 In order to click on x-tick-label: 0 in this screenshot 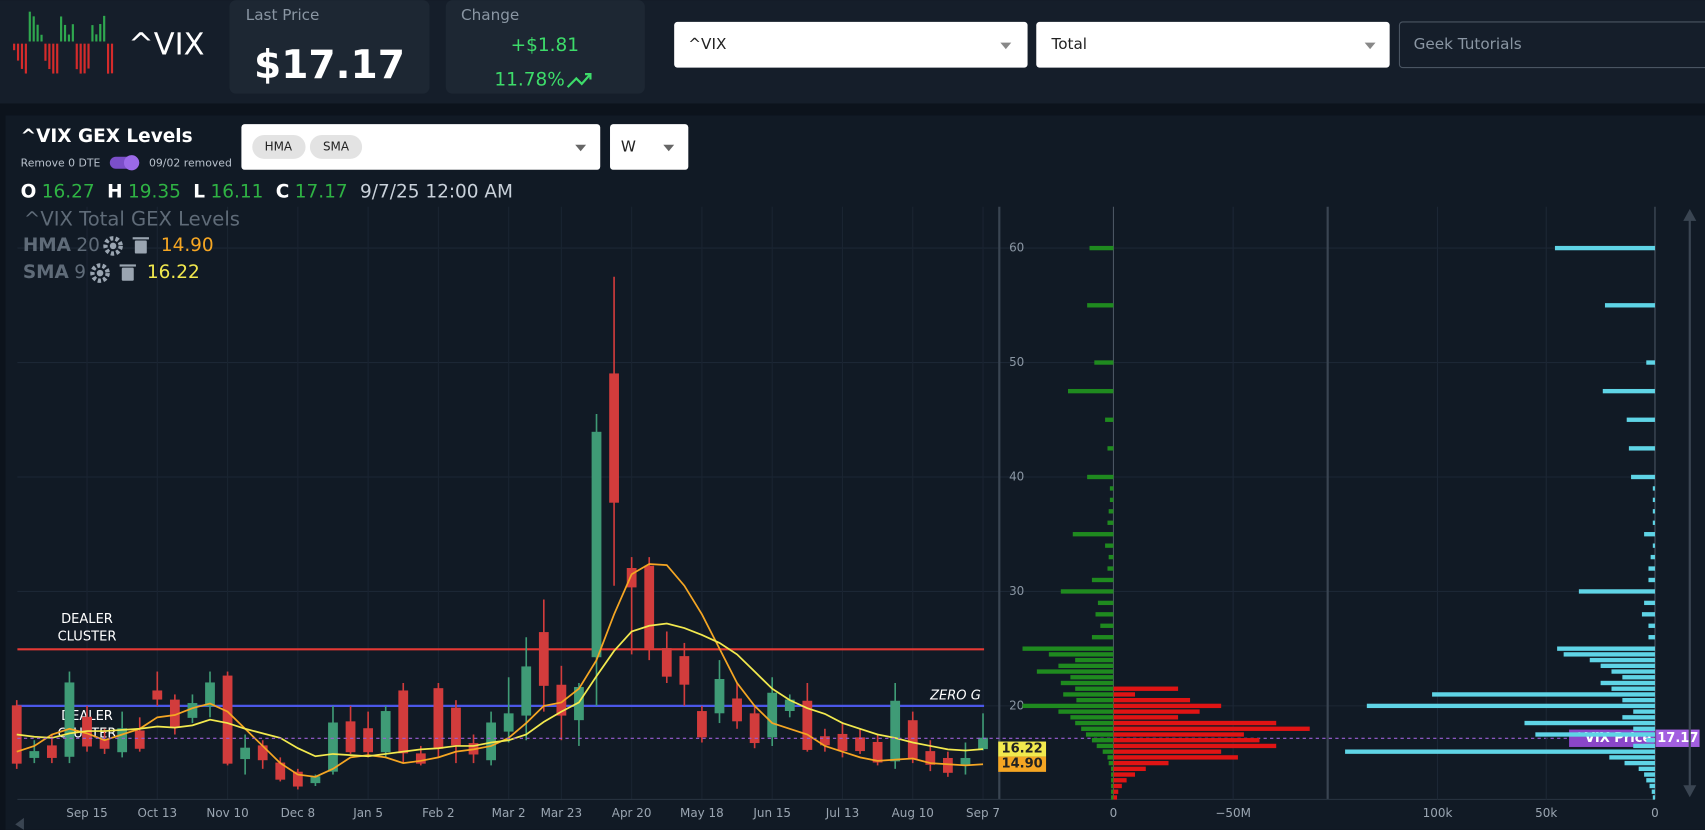, I will do `click(1114, 813)`.